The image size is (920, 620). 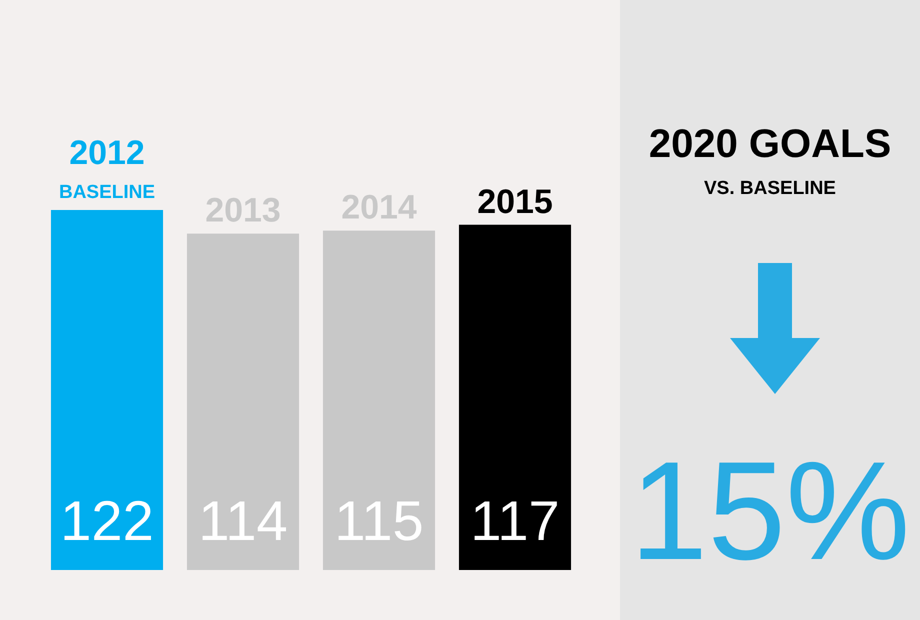 What do you see at coordinates (770, 144) in the screenshot?
I see `text: 2020 GOALS` at bounding box center [770, 144].